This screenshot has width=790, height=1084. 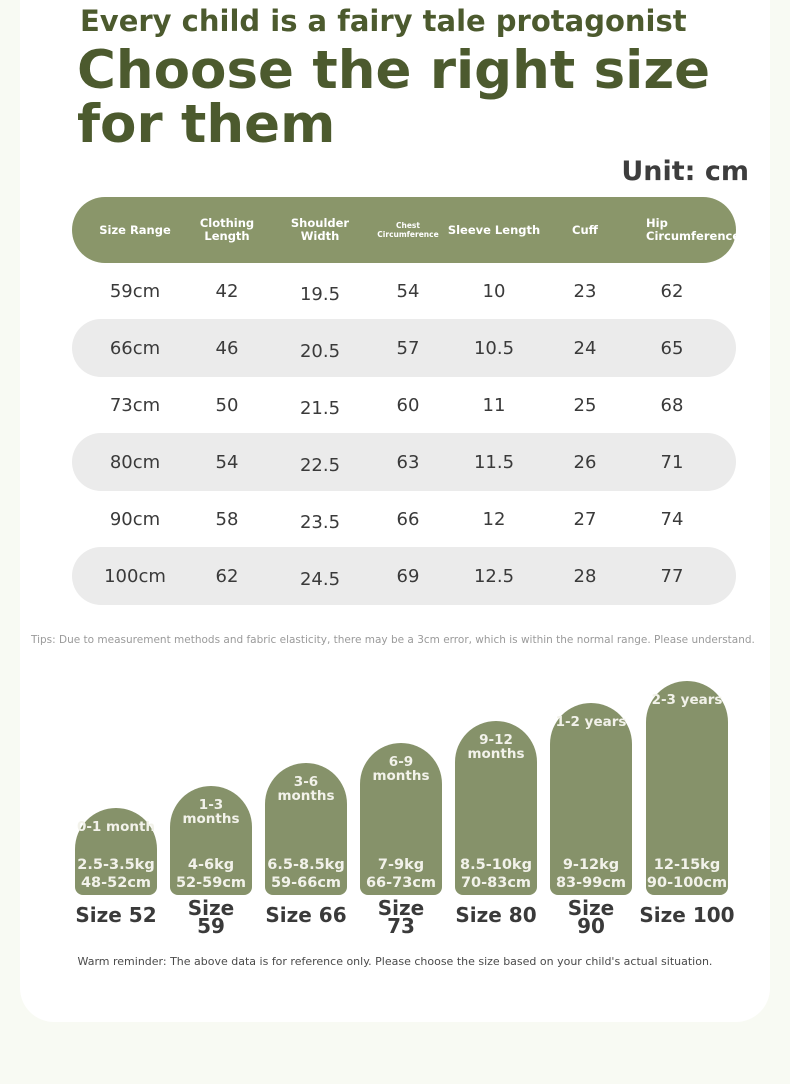 I want to click on cell-hip-circumference: 77, so click(x=672, y=576).